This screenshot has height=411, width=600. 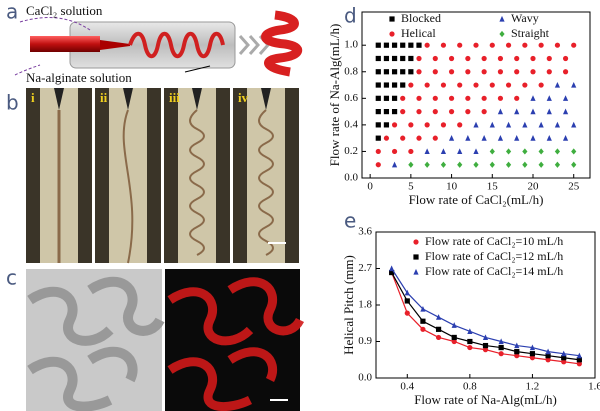 What do you see at coordinates (594, 387) in the screenshot?
I see `x-tick-label: 1.6` at bounding box center [594, 387].